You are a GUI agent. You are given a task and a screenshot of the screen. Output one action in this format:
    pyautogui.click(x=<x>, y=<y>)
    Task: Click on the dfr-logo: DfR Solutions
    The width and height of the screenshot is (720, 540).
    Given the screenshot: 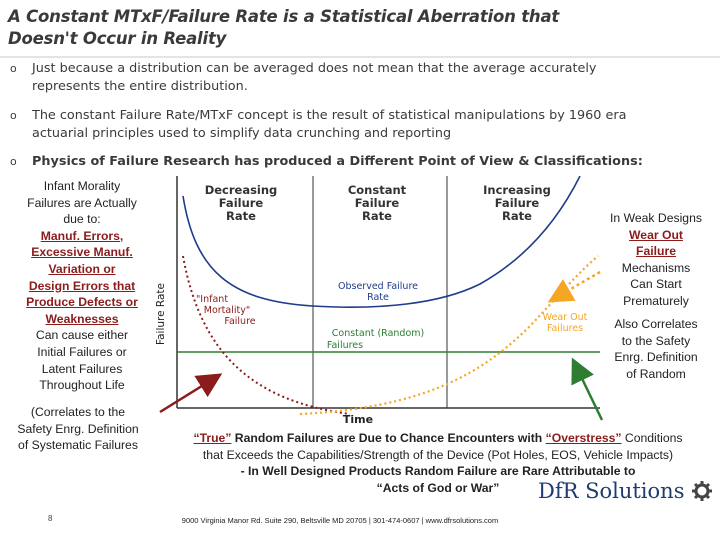 What is the action you would take?
    pyautogui.click(x=625, y=491)
    